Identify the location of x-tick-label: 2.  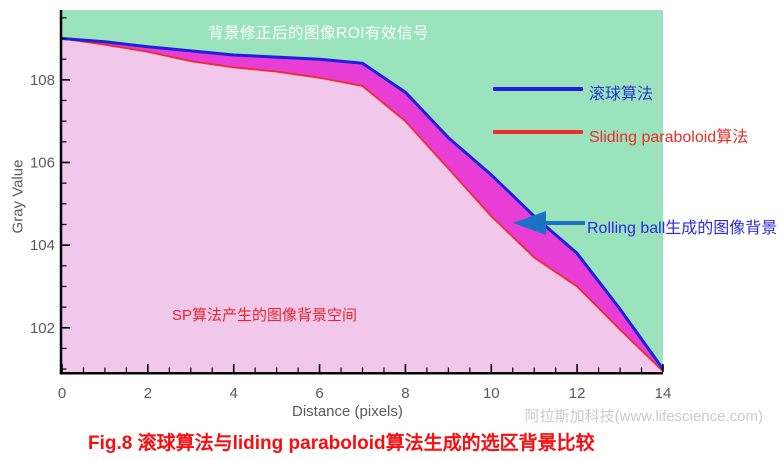
(148, 393).